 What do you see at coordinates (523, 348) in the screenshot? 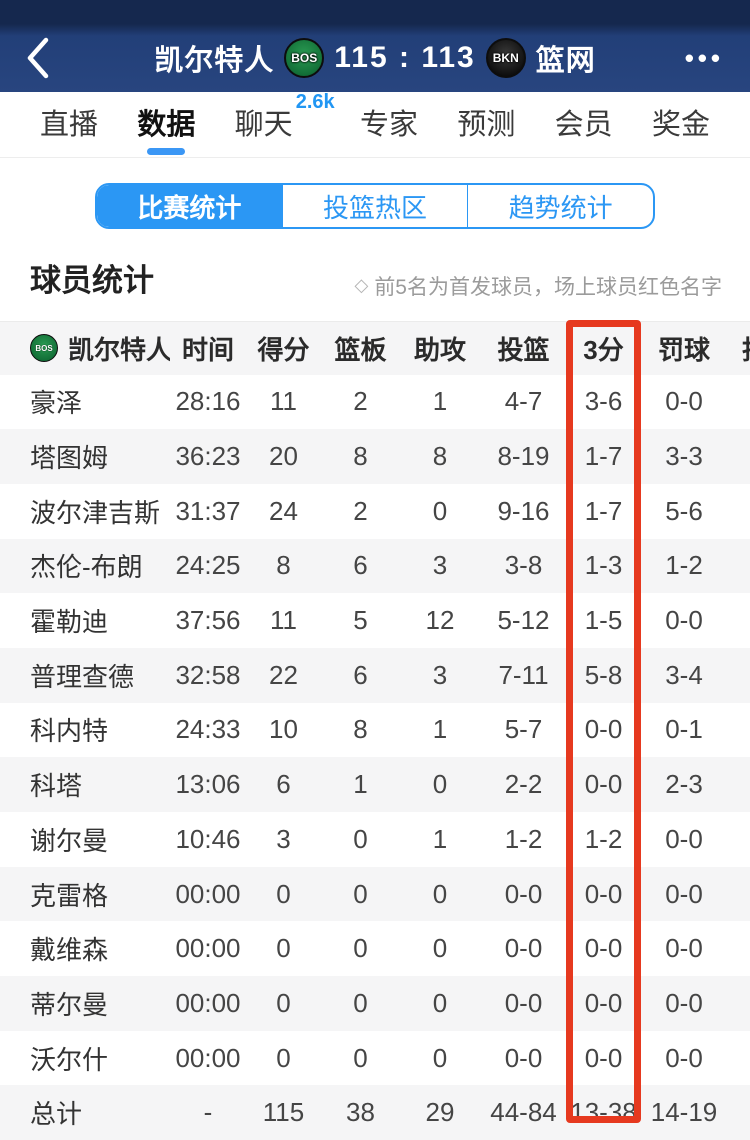
I see `col-fg: 投篮` at bounding box center [523, 348].